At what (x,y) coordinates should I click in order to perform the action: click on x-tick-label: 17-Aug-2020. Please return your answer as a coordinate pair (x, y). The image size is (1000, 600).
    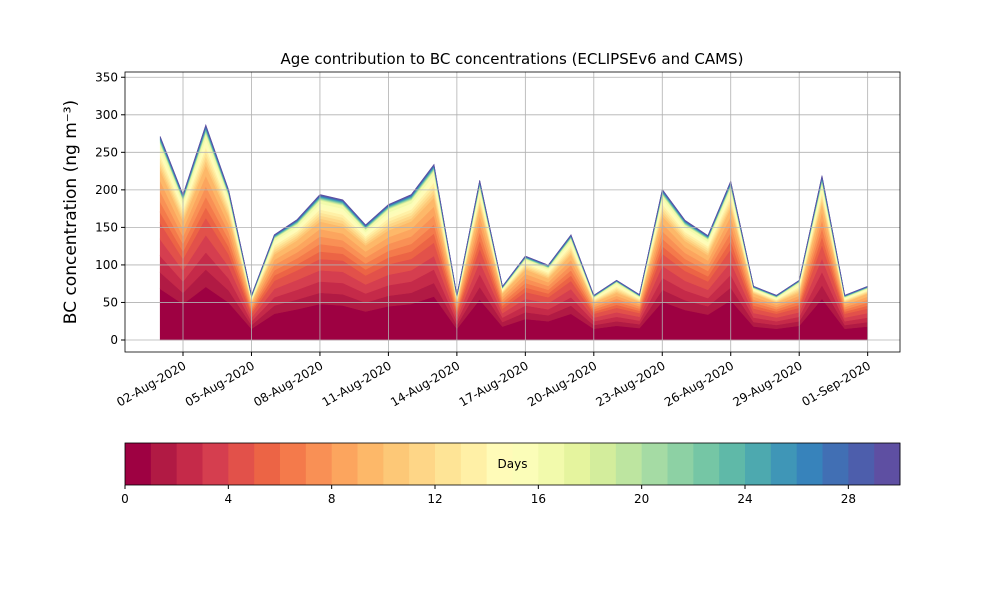
    Looking at the image, I should click on (494, 383).